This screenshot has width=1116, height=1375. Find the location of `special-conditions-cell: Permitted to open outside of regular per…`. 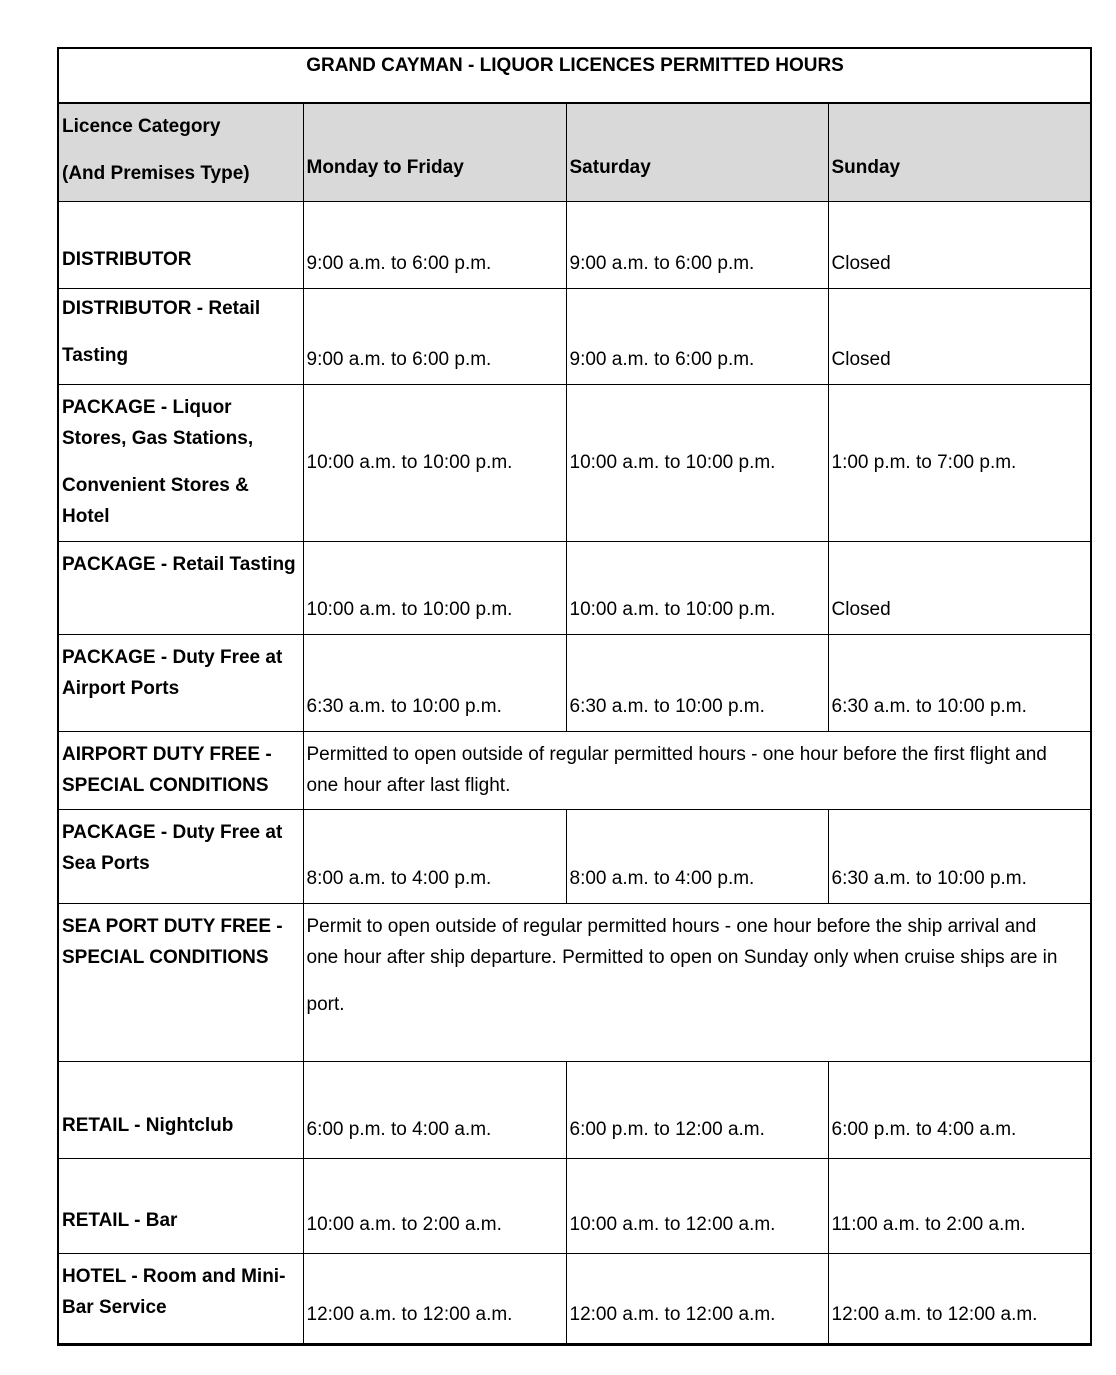

special-conditions-cell: Permitted to open outside of regular per… is located at coordinates (697, 770).